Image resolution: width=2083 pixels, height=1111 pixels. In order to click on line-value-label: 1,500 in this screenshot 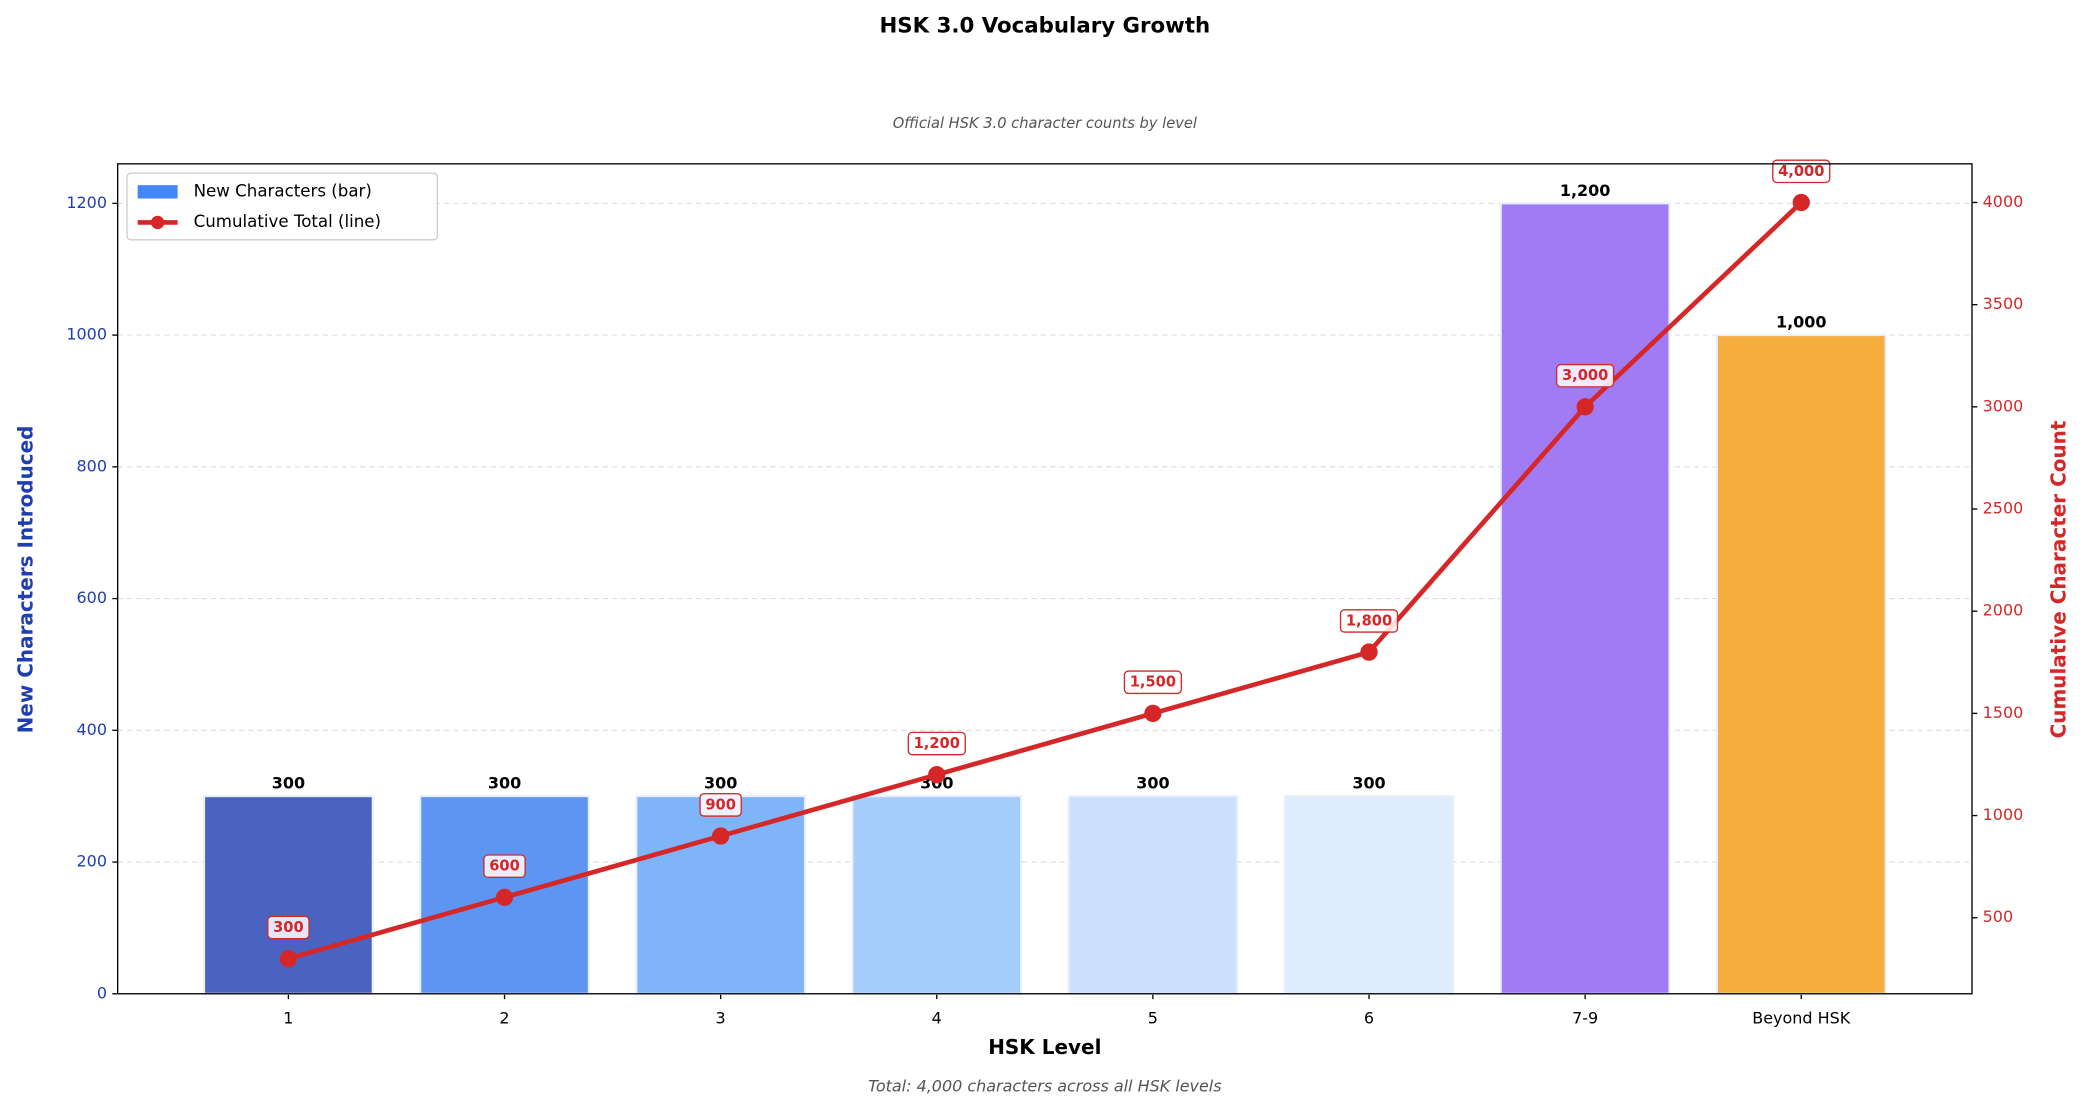, I will do `click(1153, 682)`.